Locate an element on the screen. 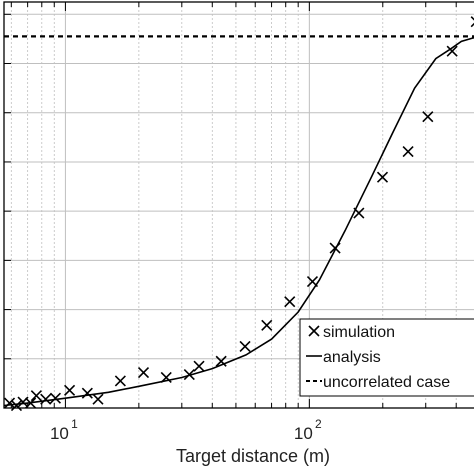 The height and width of the screenshot is (474, 474). x-tick-label-exponent: 2 is located at coordinates (318, 424).